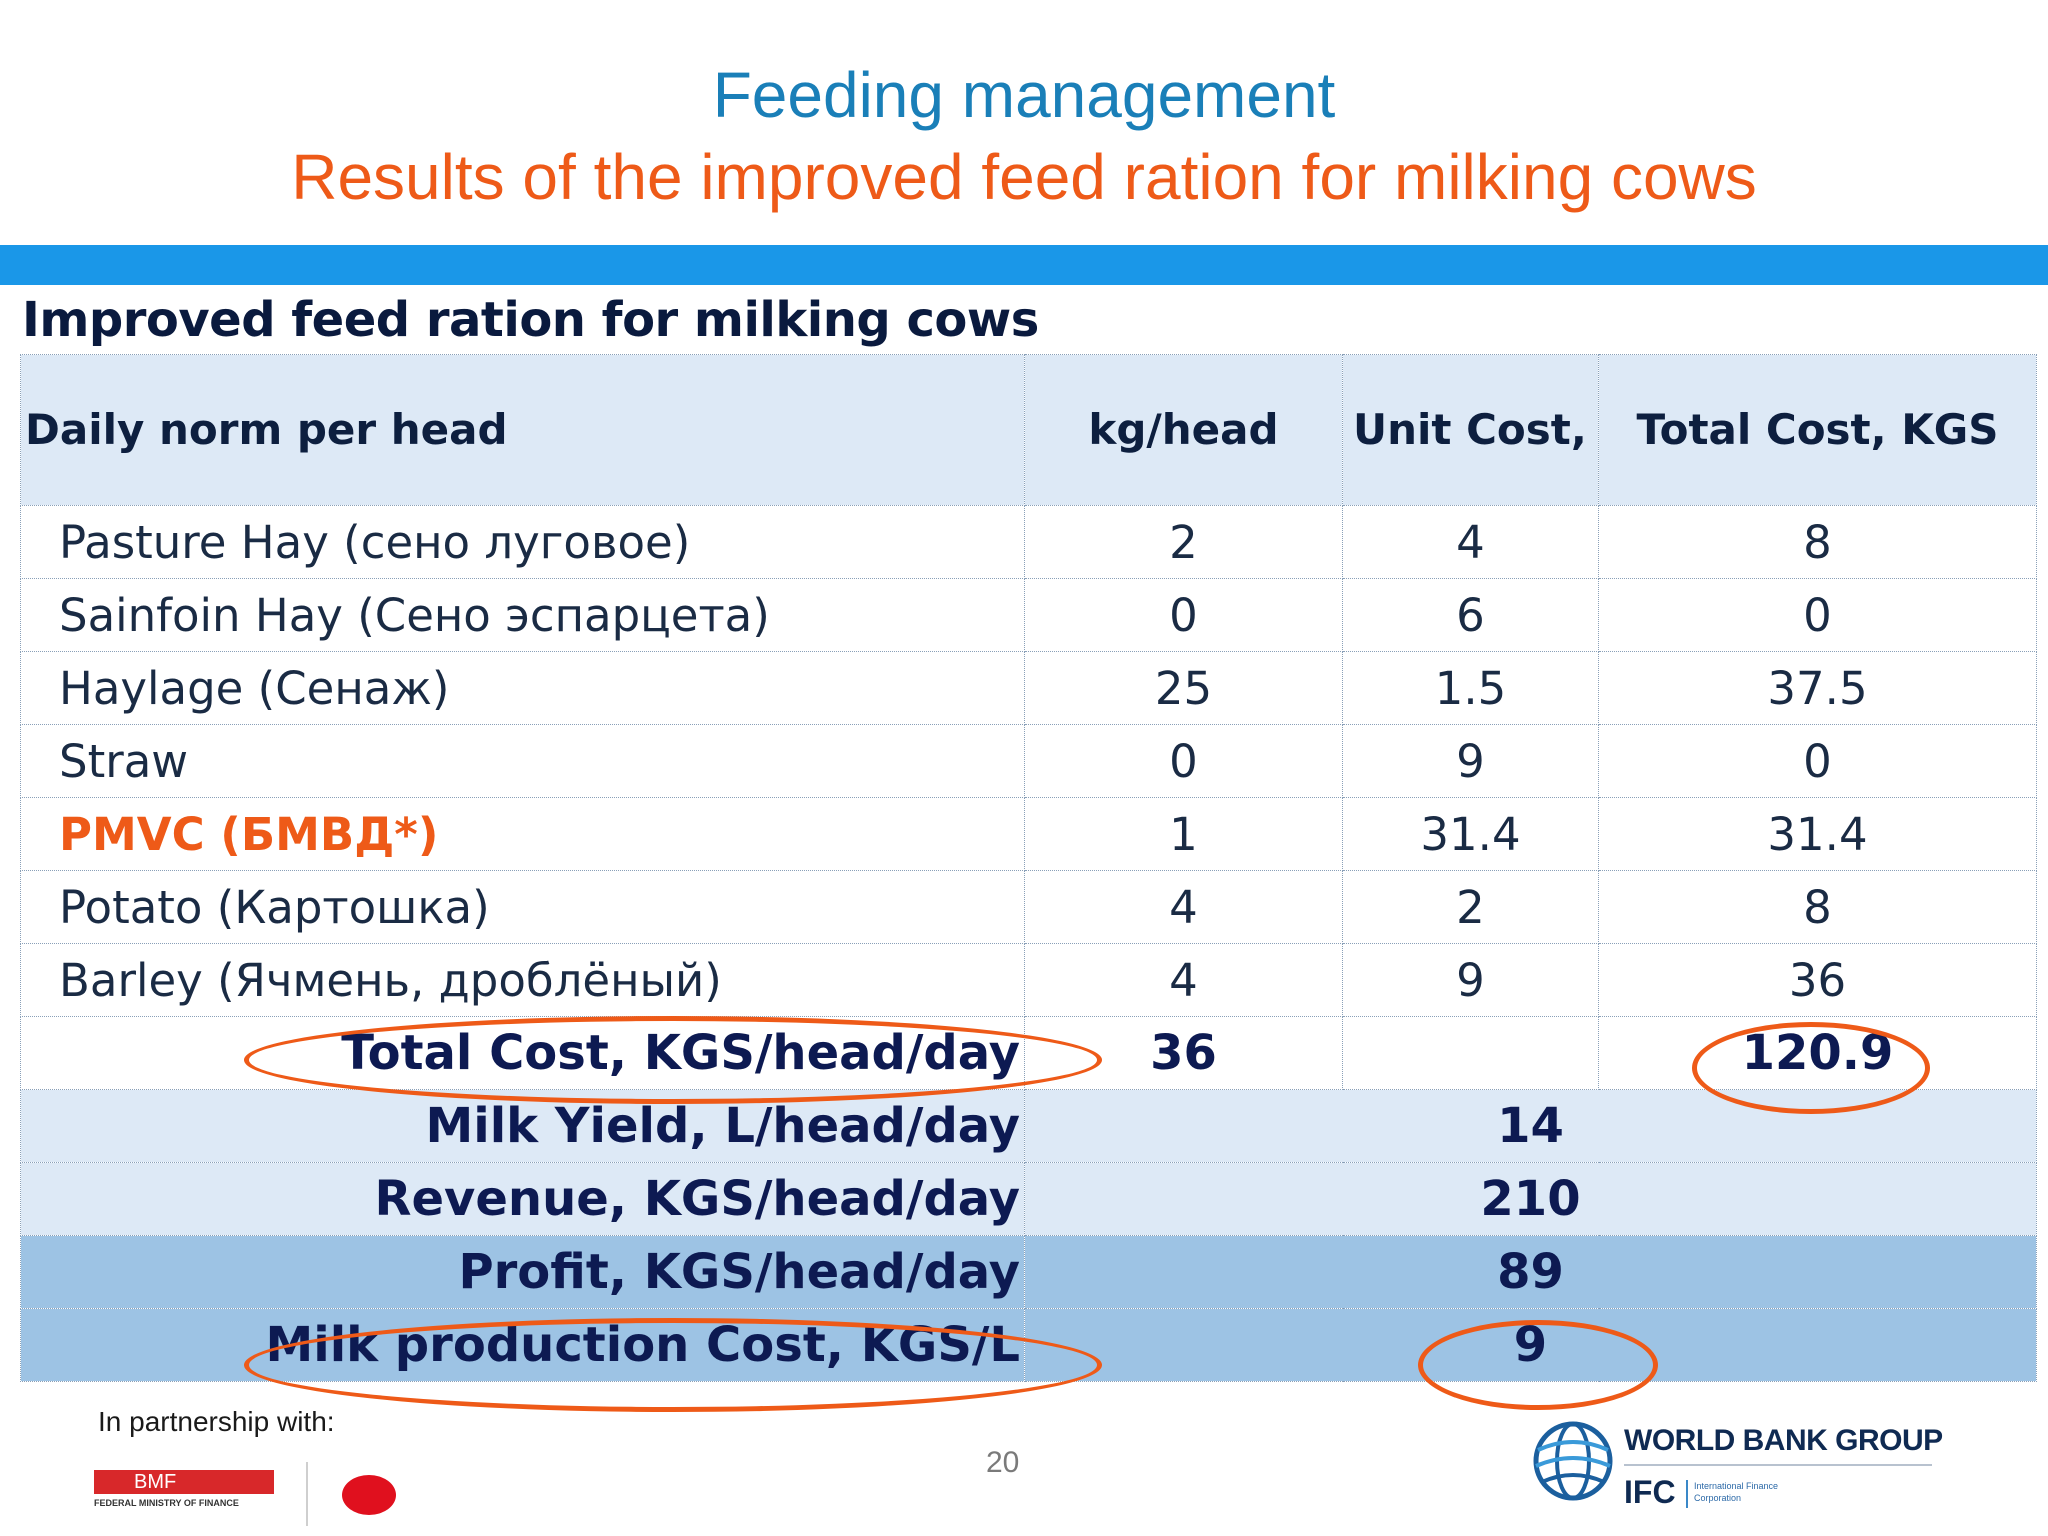 The height and width of the screenshot is (1536, 2048). I want to click on summary-row: Revenue, KGS/head/day 210, so click(1028, 1199).